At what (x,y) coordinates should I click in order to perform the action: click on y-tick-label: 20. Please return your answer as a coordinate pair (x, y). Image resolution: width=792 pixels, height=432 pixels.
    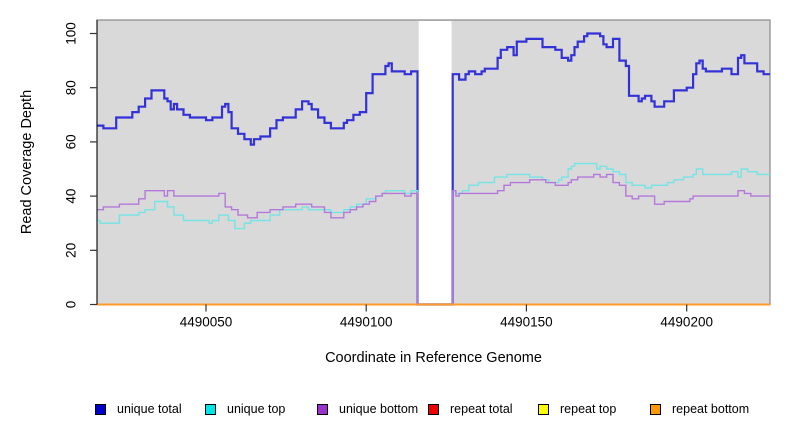
    Looking at the image, I should click on (71, 250).